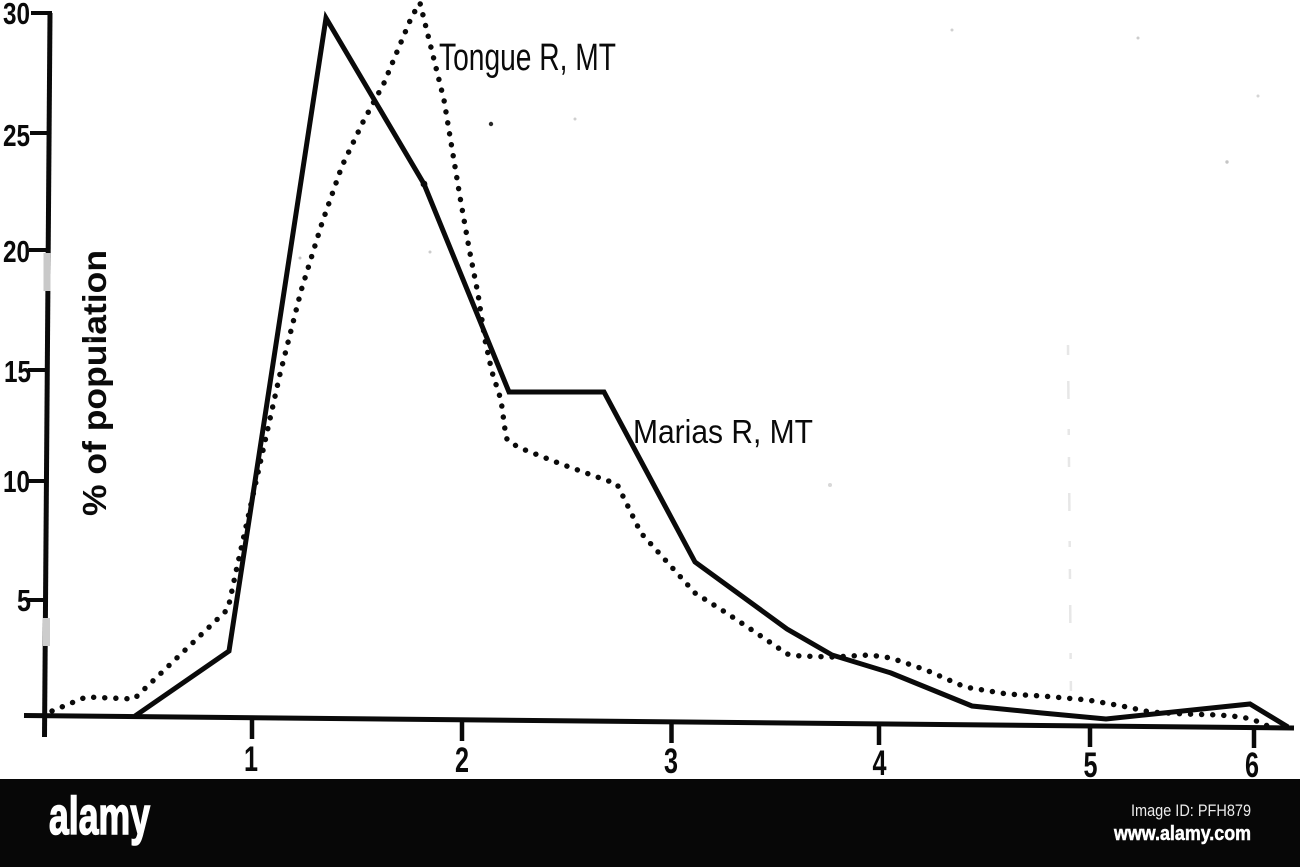  What do you see at coordinates (1252, 765) in the screenshot?
I see `svg-text: 6` at bounding box center [1252, 765].